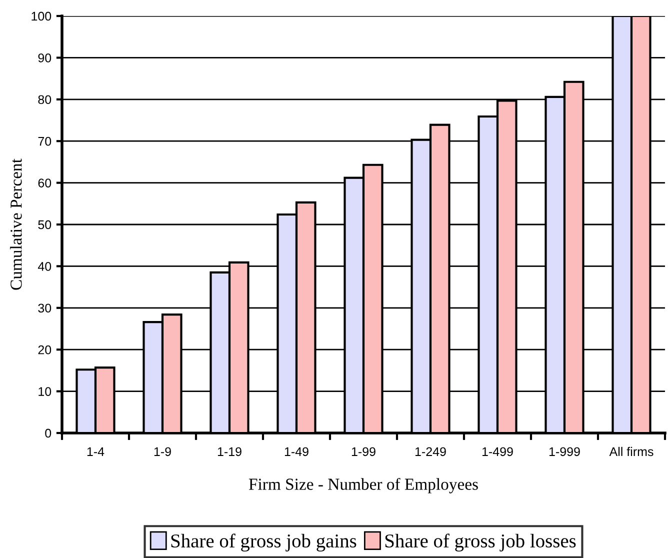  I want to click on x-axis-title: Firm Size - Number of Employees, so click(363, 486).